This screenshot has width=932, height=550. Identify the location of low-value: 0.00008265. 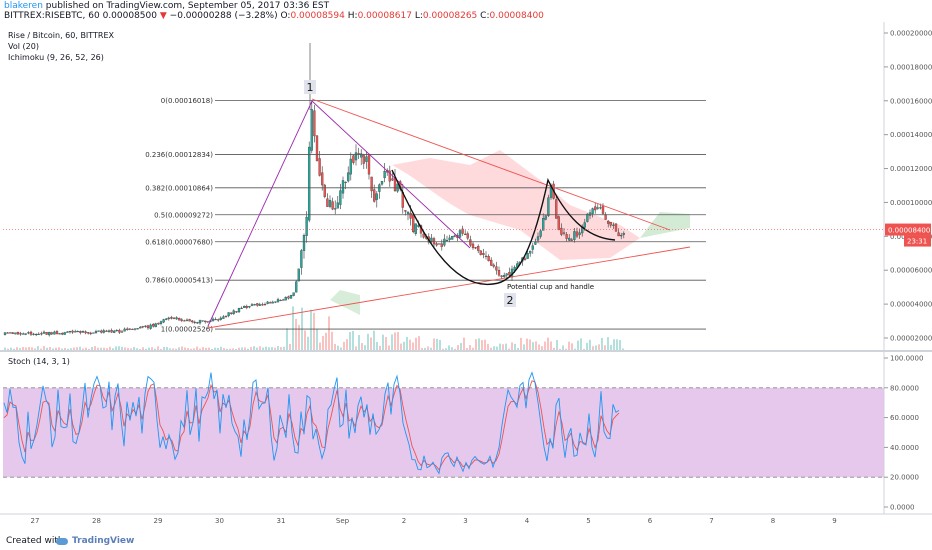
(450, 16).